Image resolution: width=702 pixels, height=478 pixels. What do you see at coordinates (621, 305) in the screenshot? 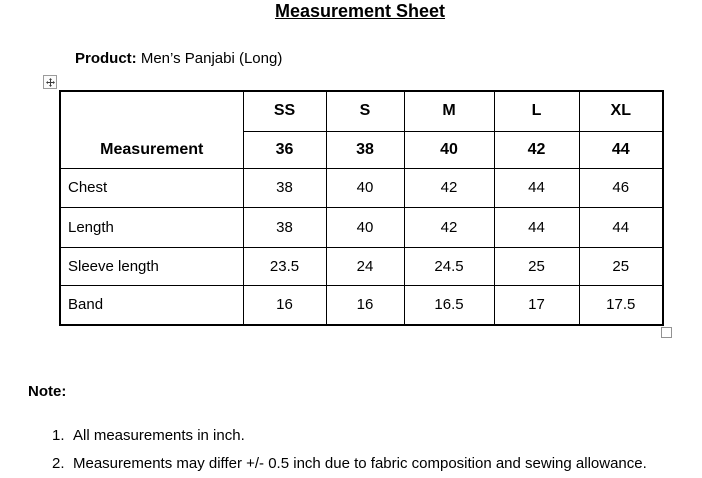
I see `value-cell: 17.5` at bounding box center [621, 305].